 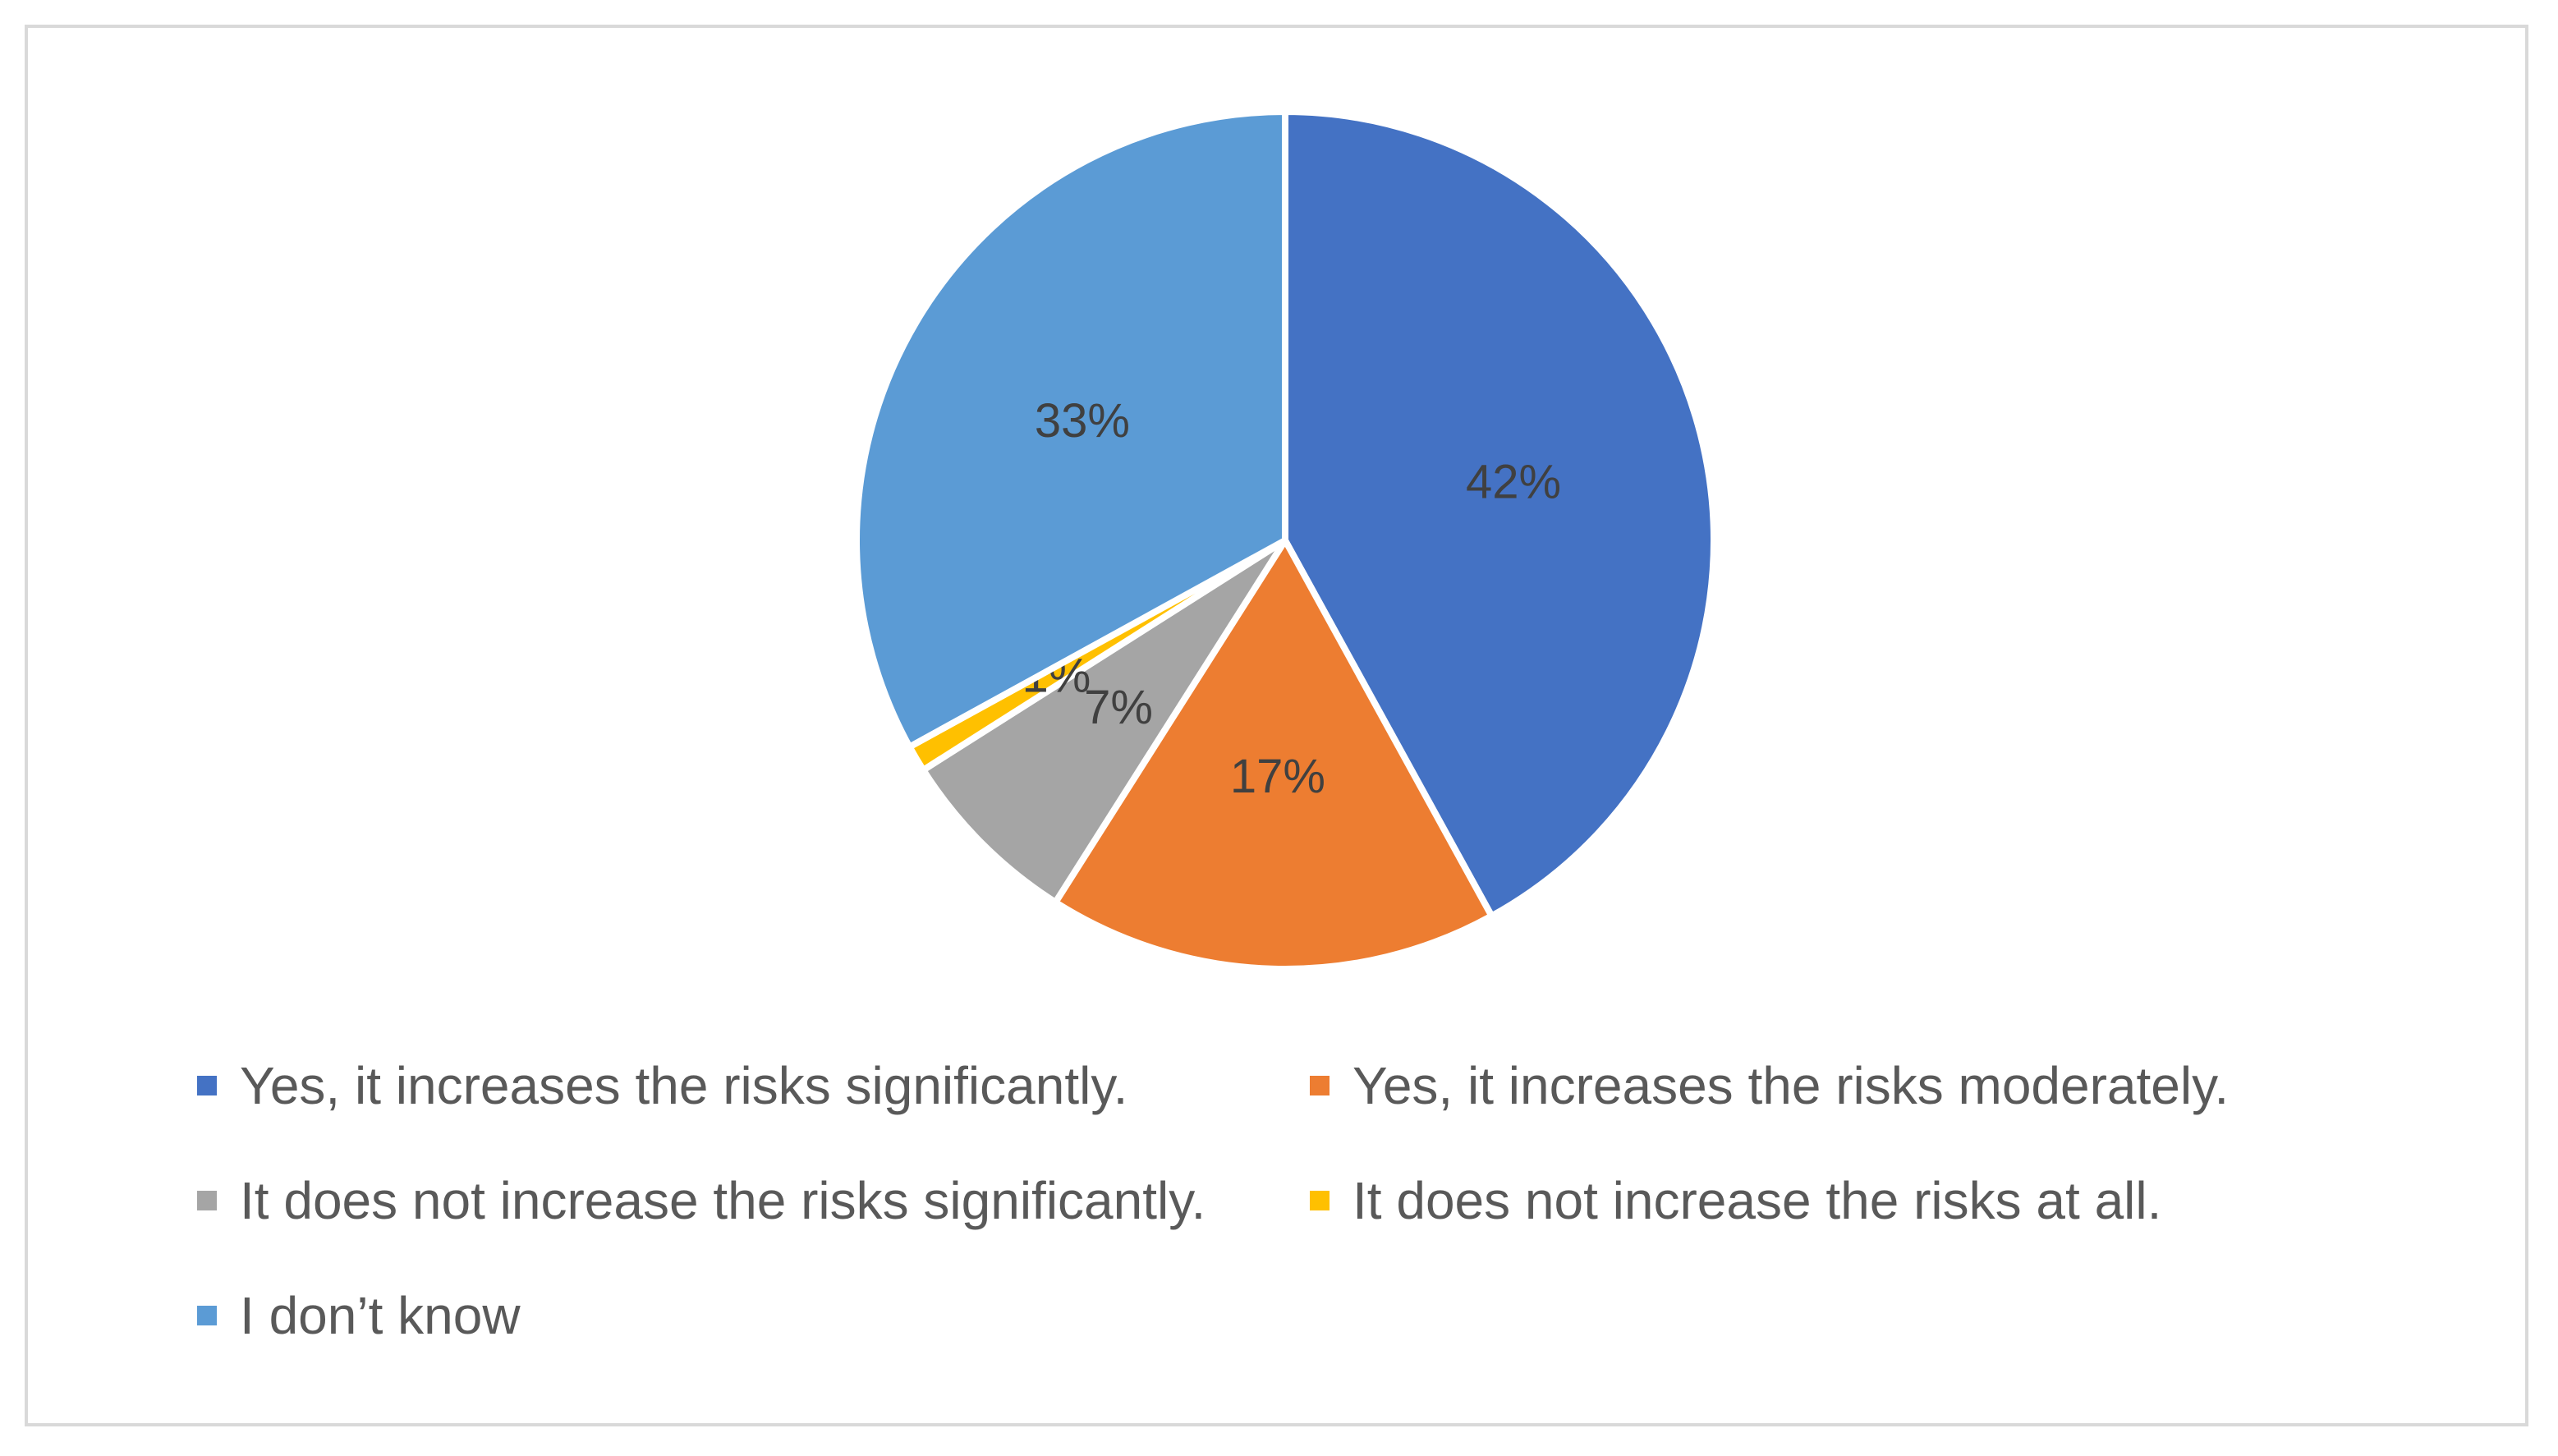 I want to click on legend-label: It does not increase the risks at all., so click(x=1757, y=1200).